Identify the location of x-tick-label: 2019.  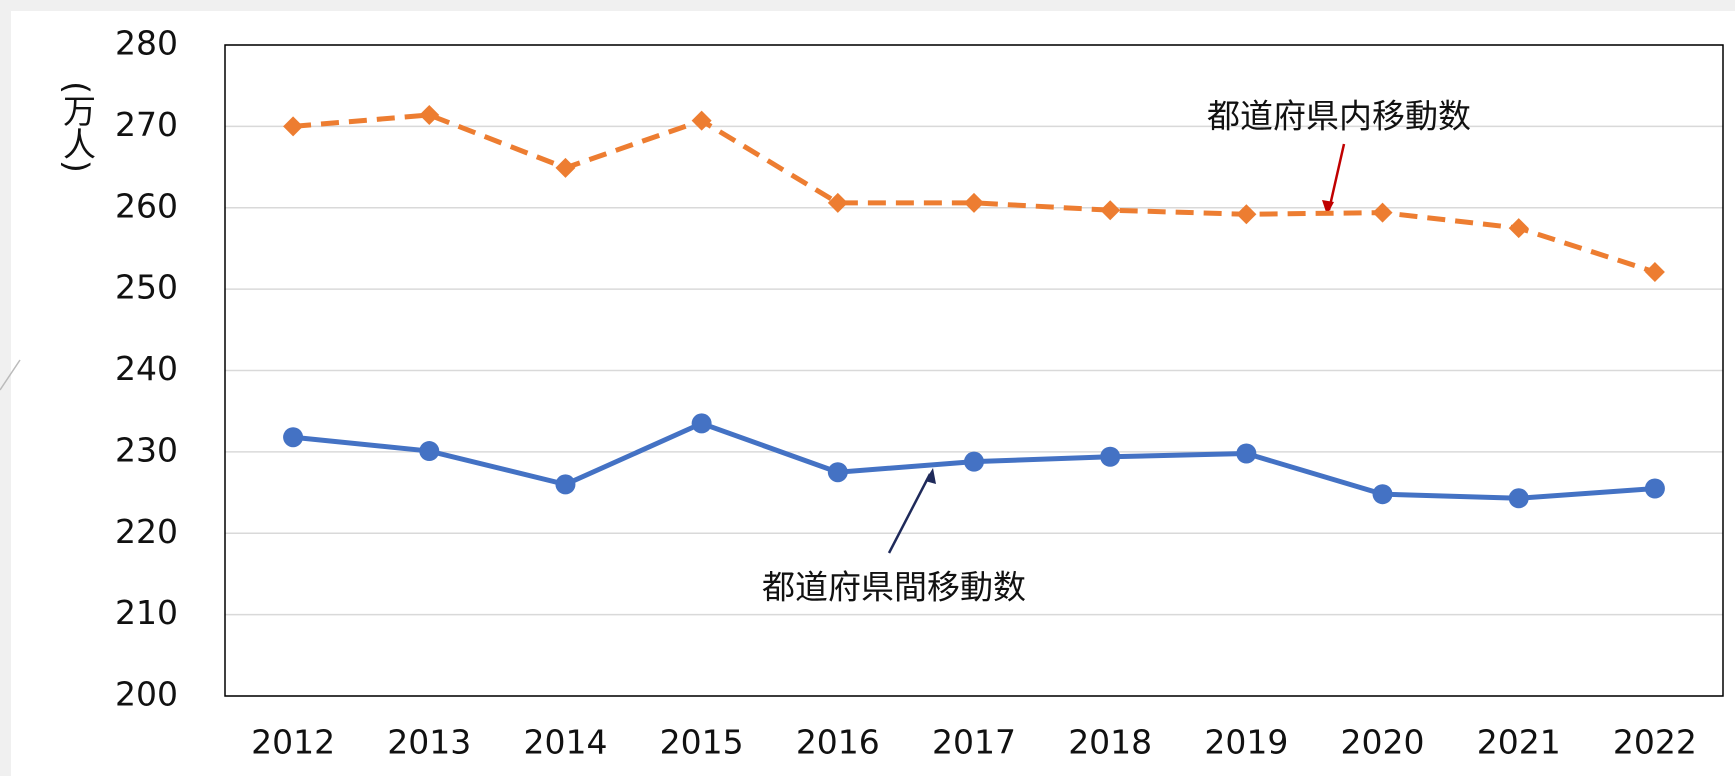
(1246, 742).